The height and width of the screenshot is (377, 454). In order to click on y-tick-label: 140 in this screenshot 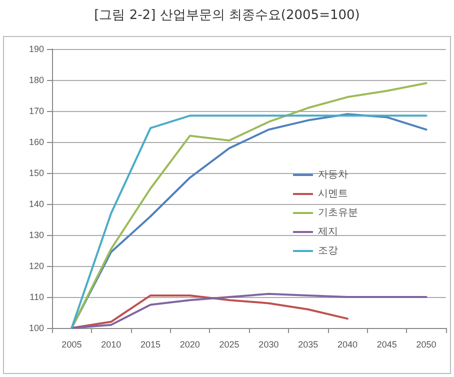, I will do `click(36, 204)`.